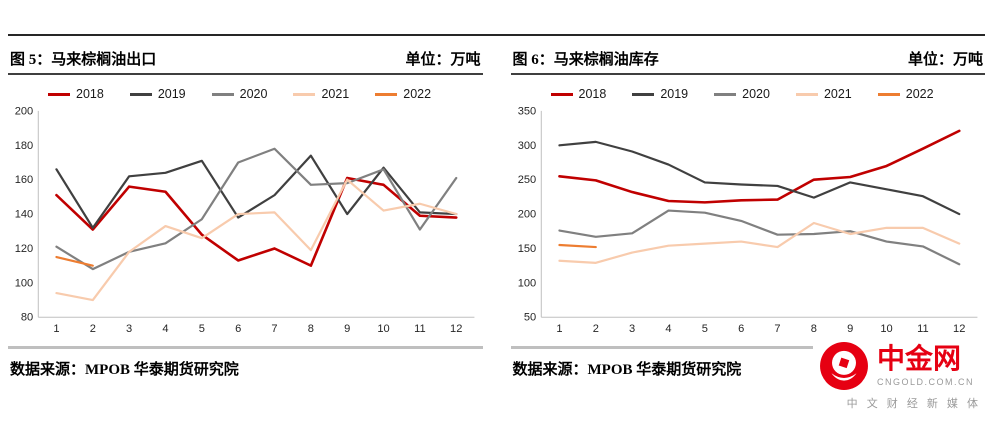  I want to click on y-tick-label: 180, so click(24, 146).